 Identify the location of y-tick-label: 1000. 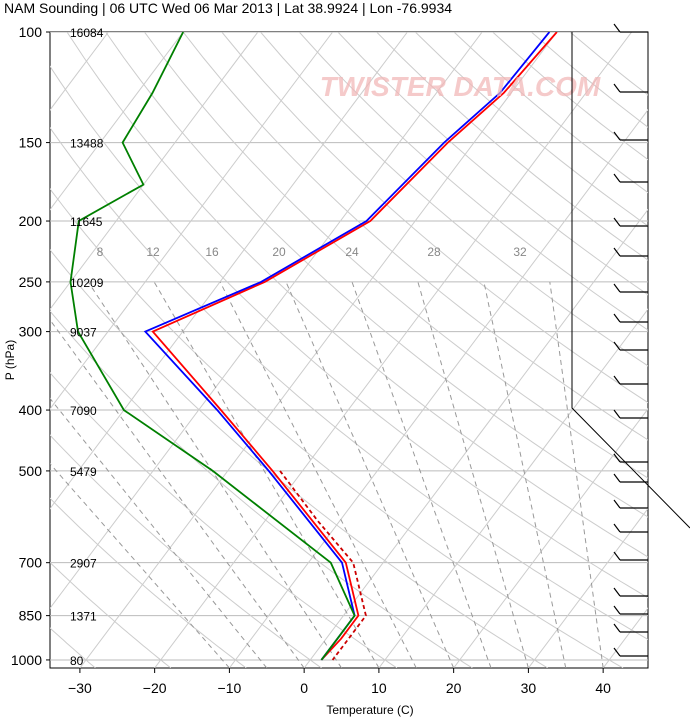
(26, 660).